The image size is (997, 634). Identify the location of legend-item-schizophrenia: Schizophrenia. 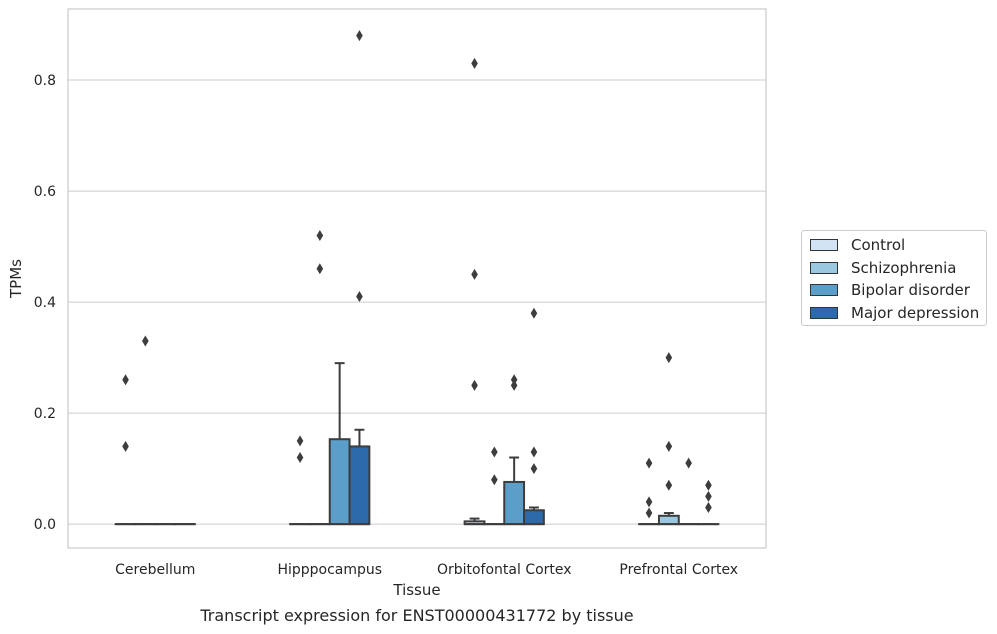
(883, 268).